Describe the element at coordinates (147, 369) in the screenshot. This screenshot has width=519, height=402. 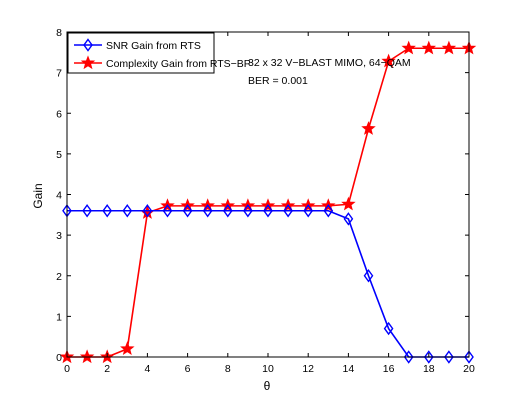
I see `x-tick-label-2: 4` at that location.